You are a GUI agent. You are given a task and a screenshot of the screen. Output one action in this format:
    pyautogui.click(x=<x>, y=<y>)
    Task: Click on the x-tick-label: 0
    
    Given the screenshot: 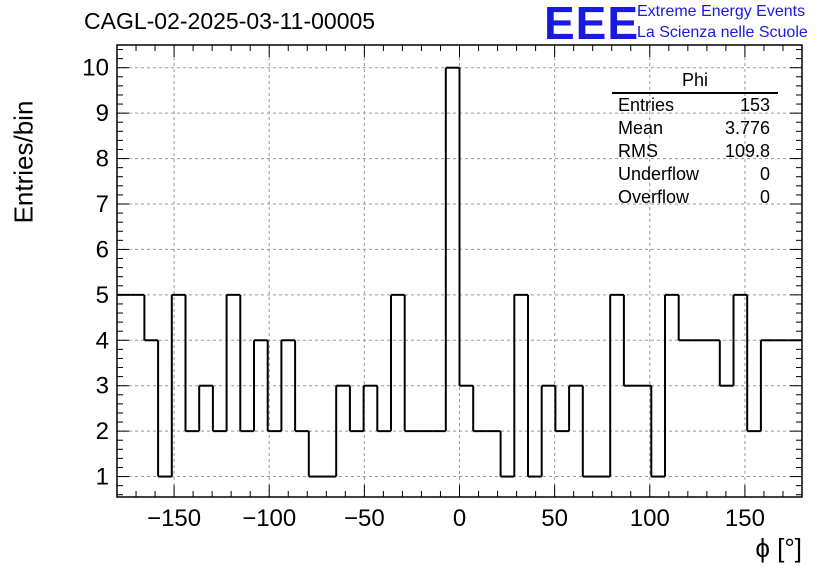 What is the action you would take?
    pyautogui.click(x=459, y=518)
    